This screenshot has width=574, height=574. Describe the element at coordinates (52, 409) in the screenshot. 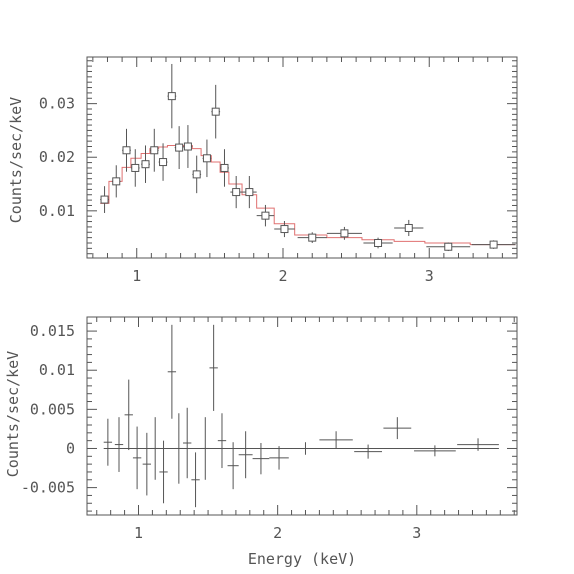

I see `residuals-y-tick-label: 0.005` at that location.